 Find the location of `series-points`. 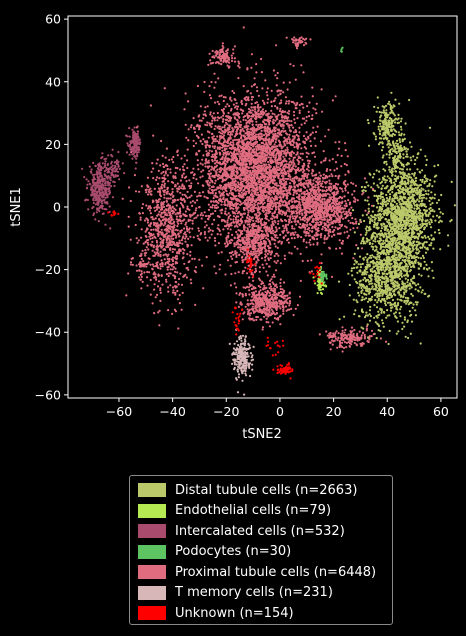

series-points is located at coordinates (111, 177).